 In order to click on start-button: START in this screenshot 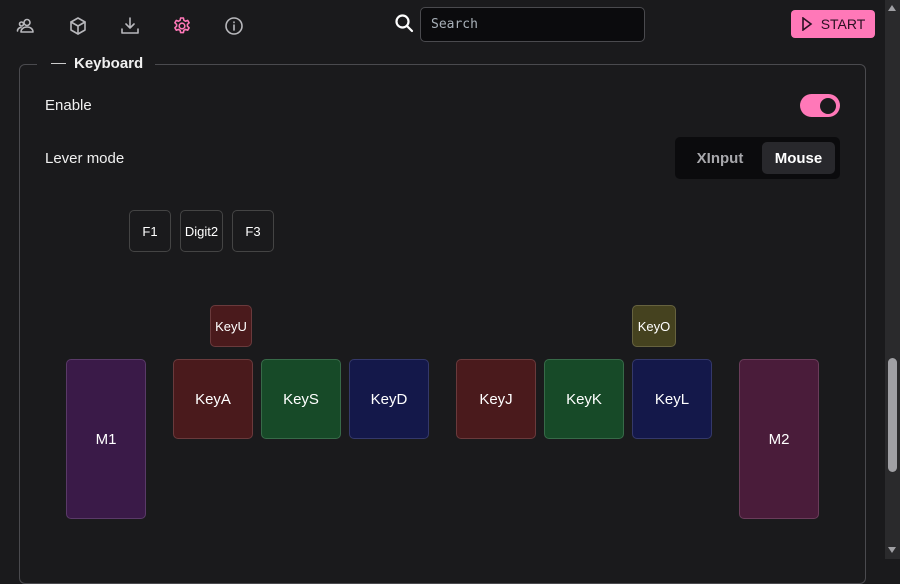, I will do `click(833, 24)`.